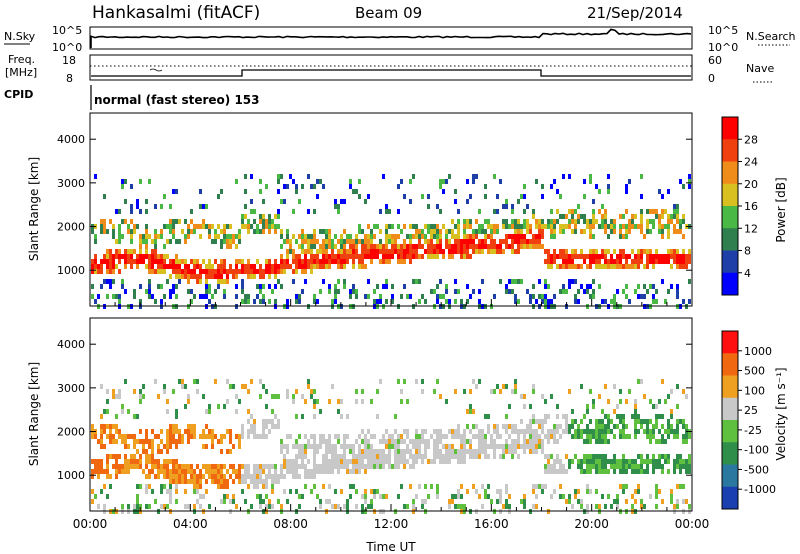 Image resolution: width=800 pixels, height=554 pixels. Describe the element at coordinates (290, 524) in the screenshot. I see `x-tick-label: 08:00` at that location.